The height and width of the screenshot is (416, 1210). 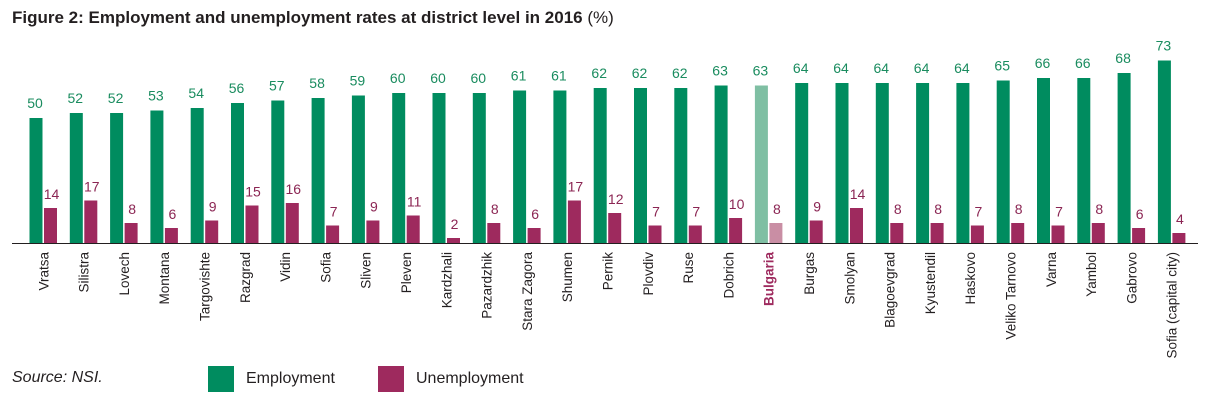 What do you see at coordinates (1164, 46) in the screenshot?
I see `employment-data-label: 73` at bounding box center [1164, 46].